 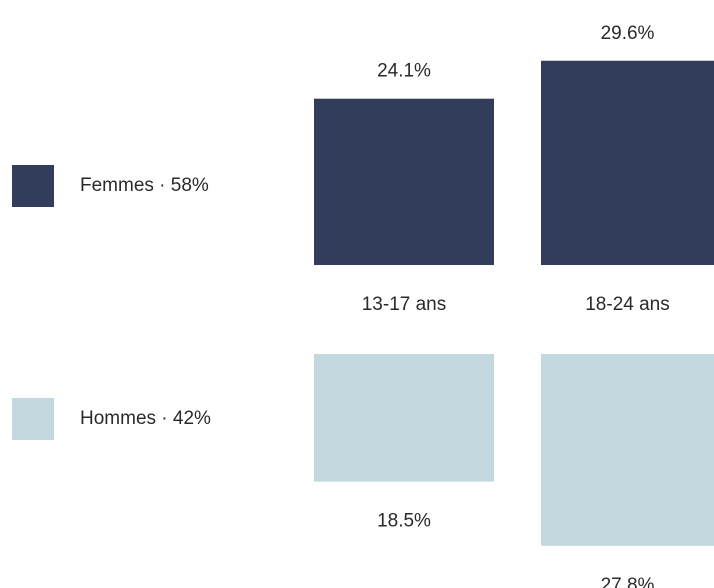 I want to click on value-label: 18.5%, so click(x=404, y=521).